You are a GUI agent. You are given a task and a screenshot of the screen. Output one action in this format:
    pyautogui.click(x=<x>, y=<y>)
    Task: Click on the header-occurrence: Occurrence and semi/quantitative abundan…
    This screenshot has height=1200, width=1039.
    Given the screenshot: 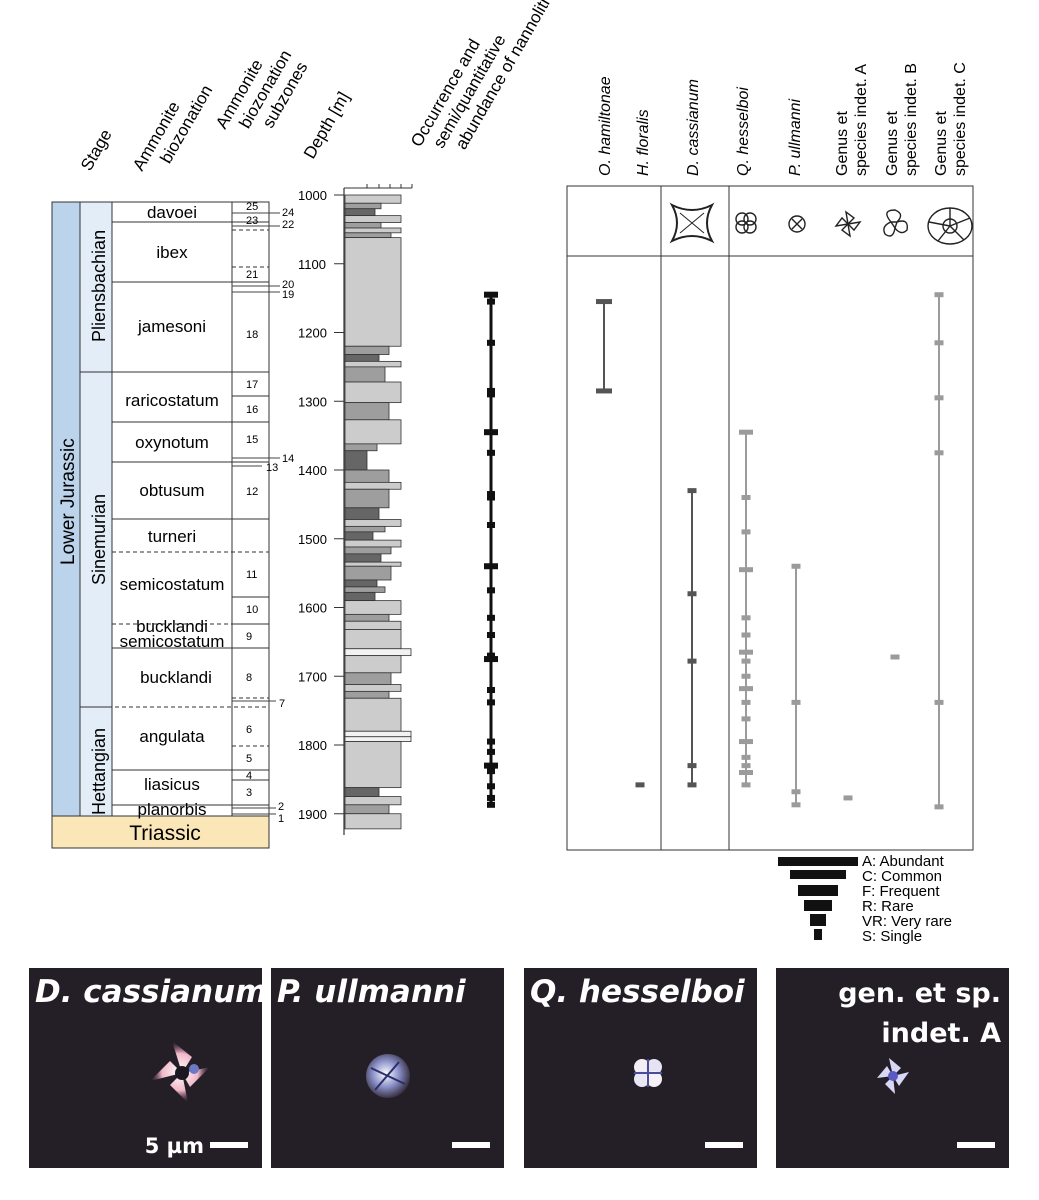 What is the action you would take?
    pyautogui.click(x=484, y=85)
    